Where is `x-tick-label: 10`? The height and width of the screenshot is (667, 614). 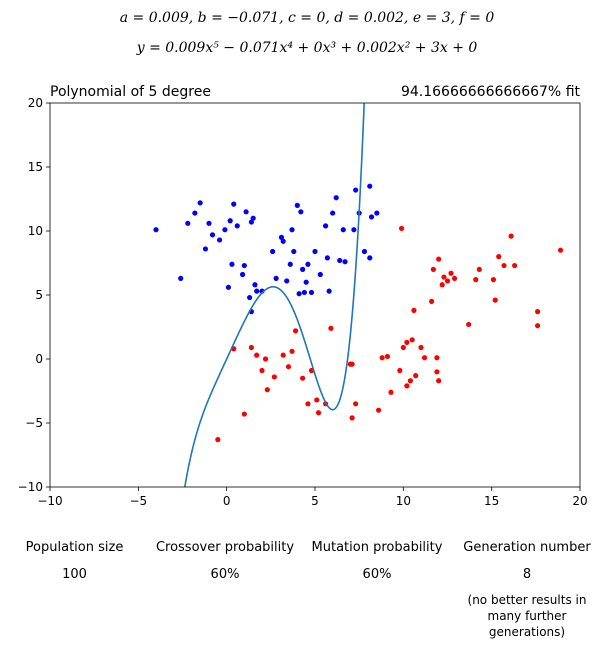
x-tick-label: 10 is located at coordinates (403, 501).